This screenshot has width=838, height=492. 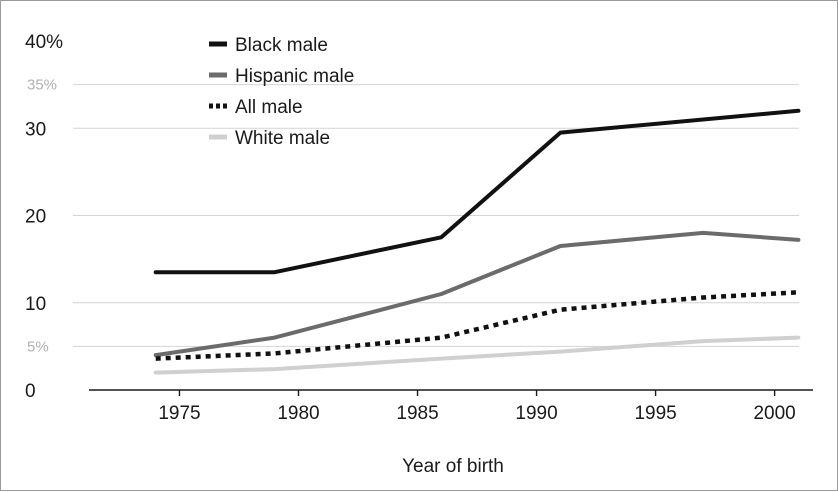 I want to click on x-tick-label-1990: 1990, so click(x=536, y=413).